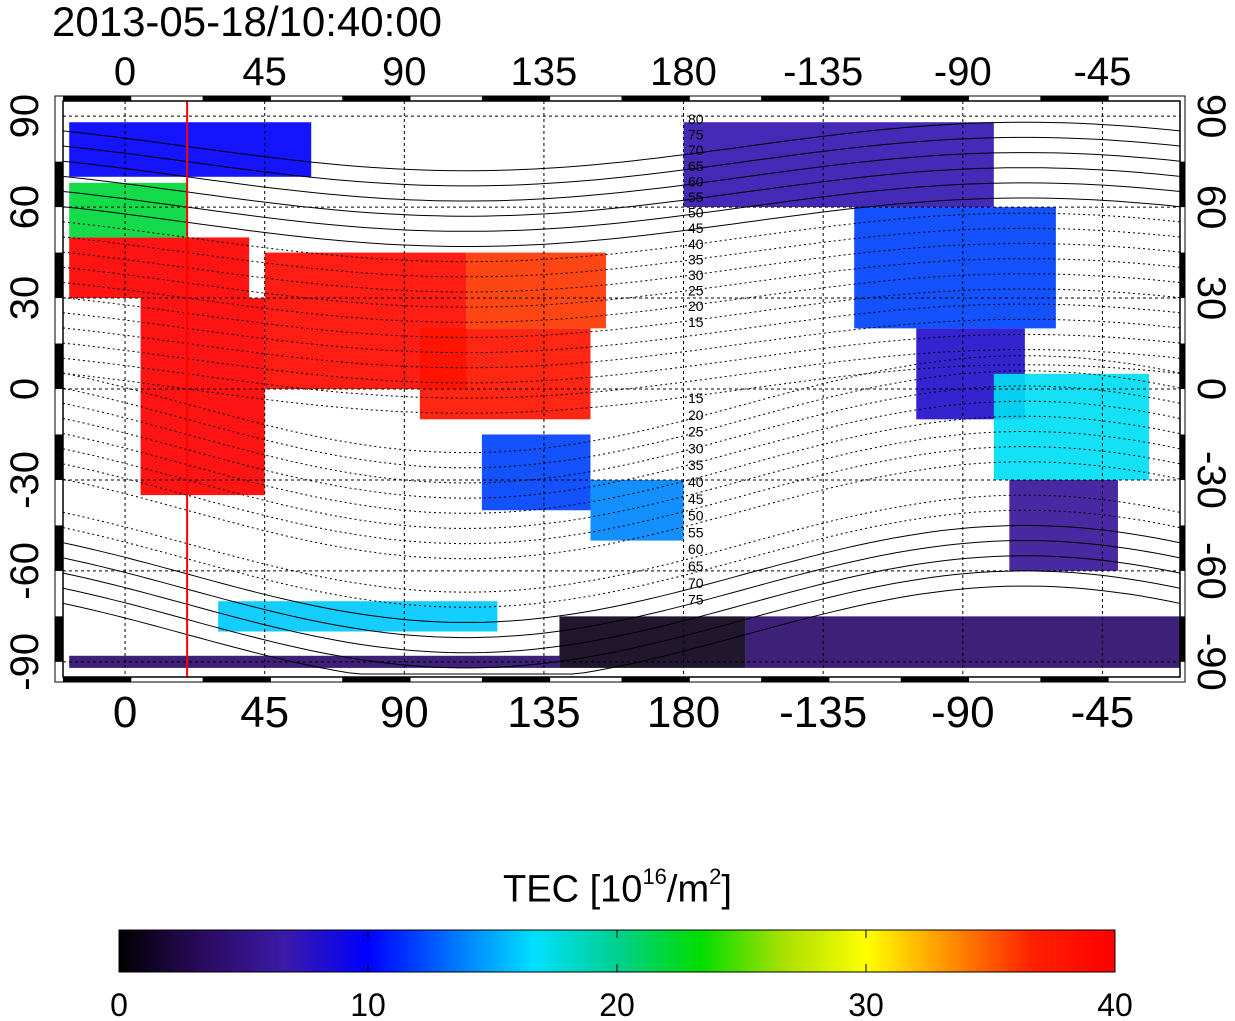 The height and width of the screenshot is (1021, 1235). Describe the element at coordinates (368, 1004) in the screenshot. I see `colorbar-tick-label: 10` at that location.